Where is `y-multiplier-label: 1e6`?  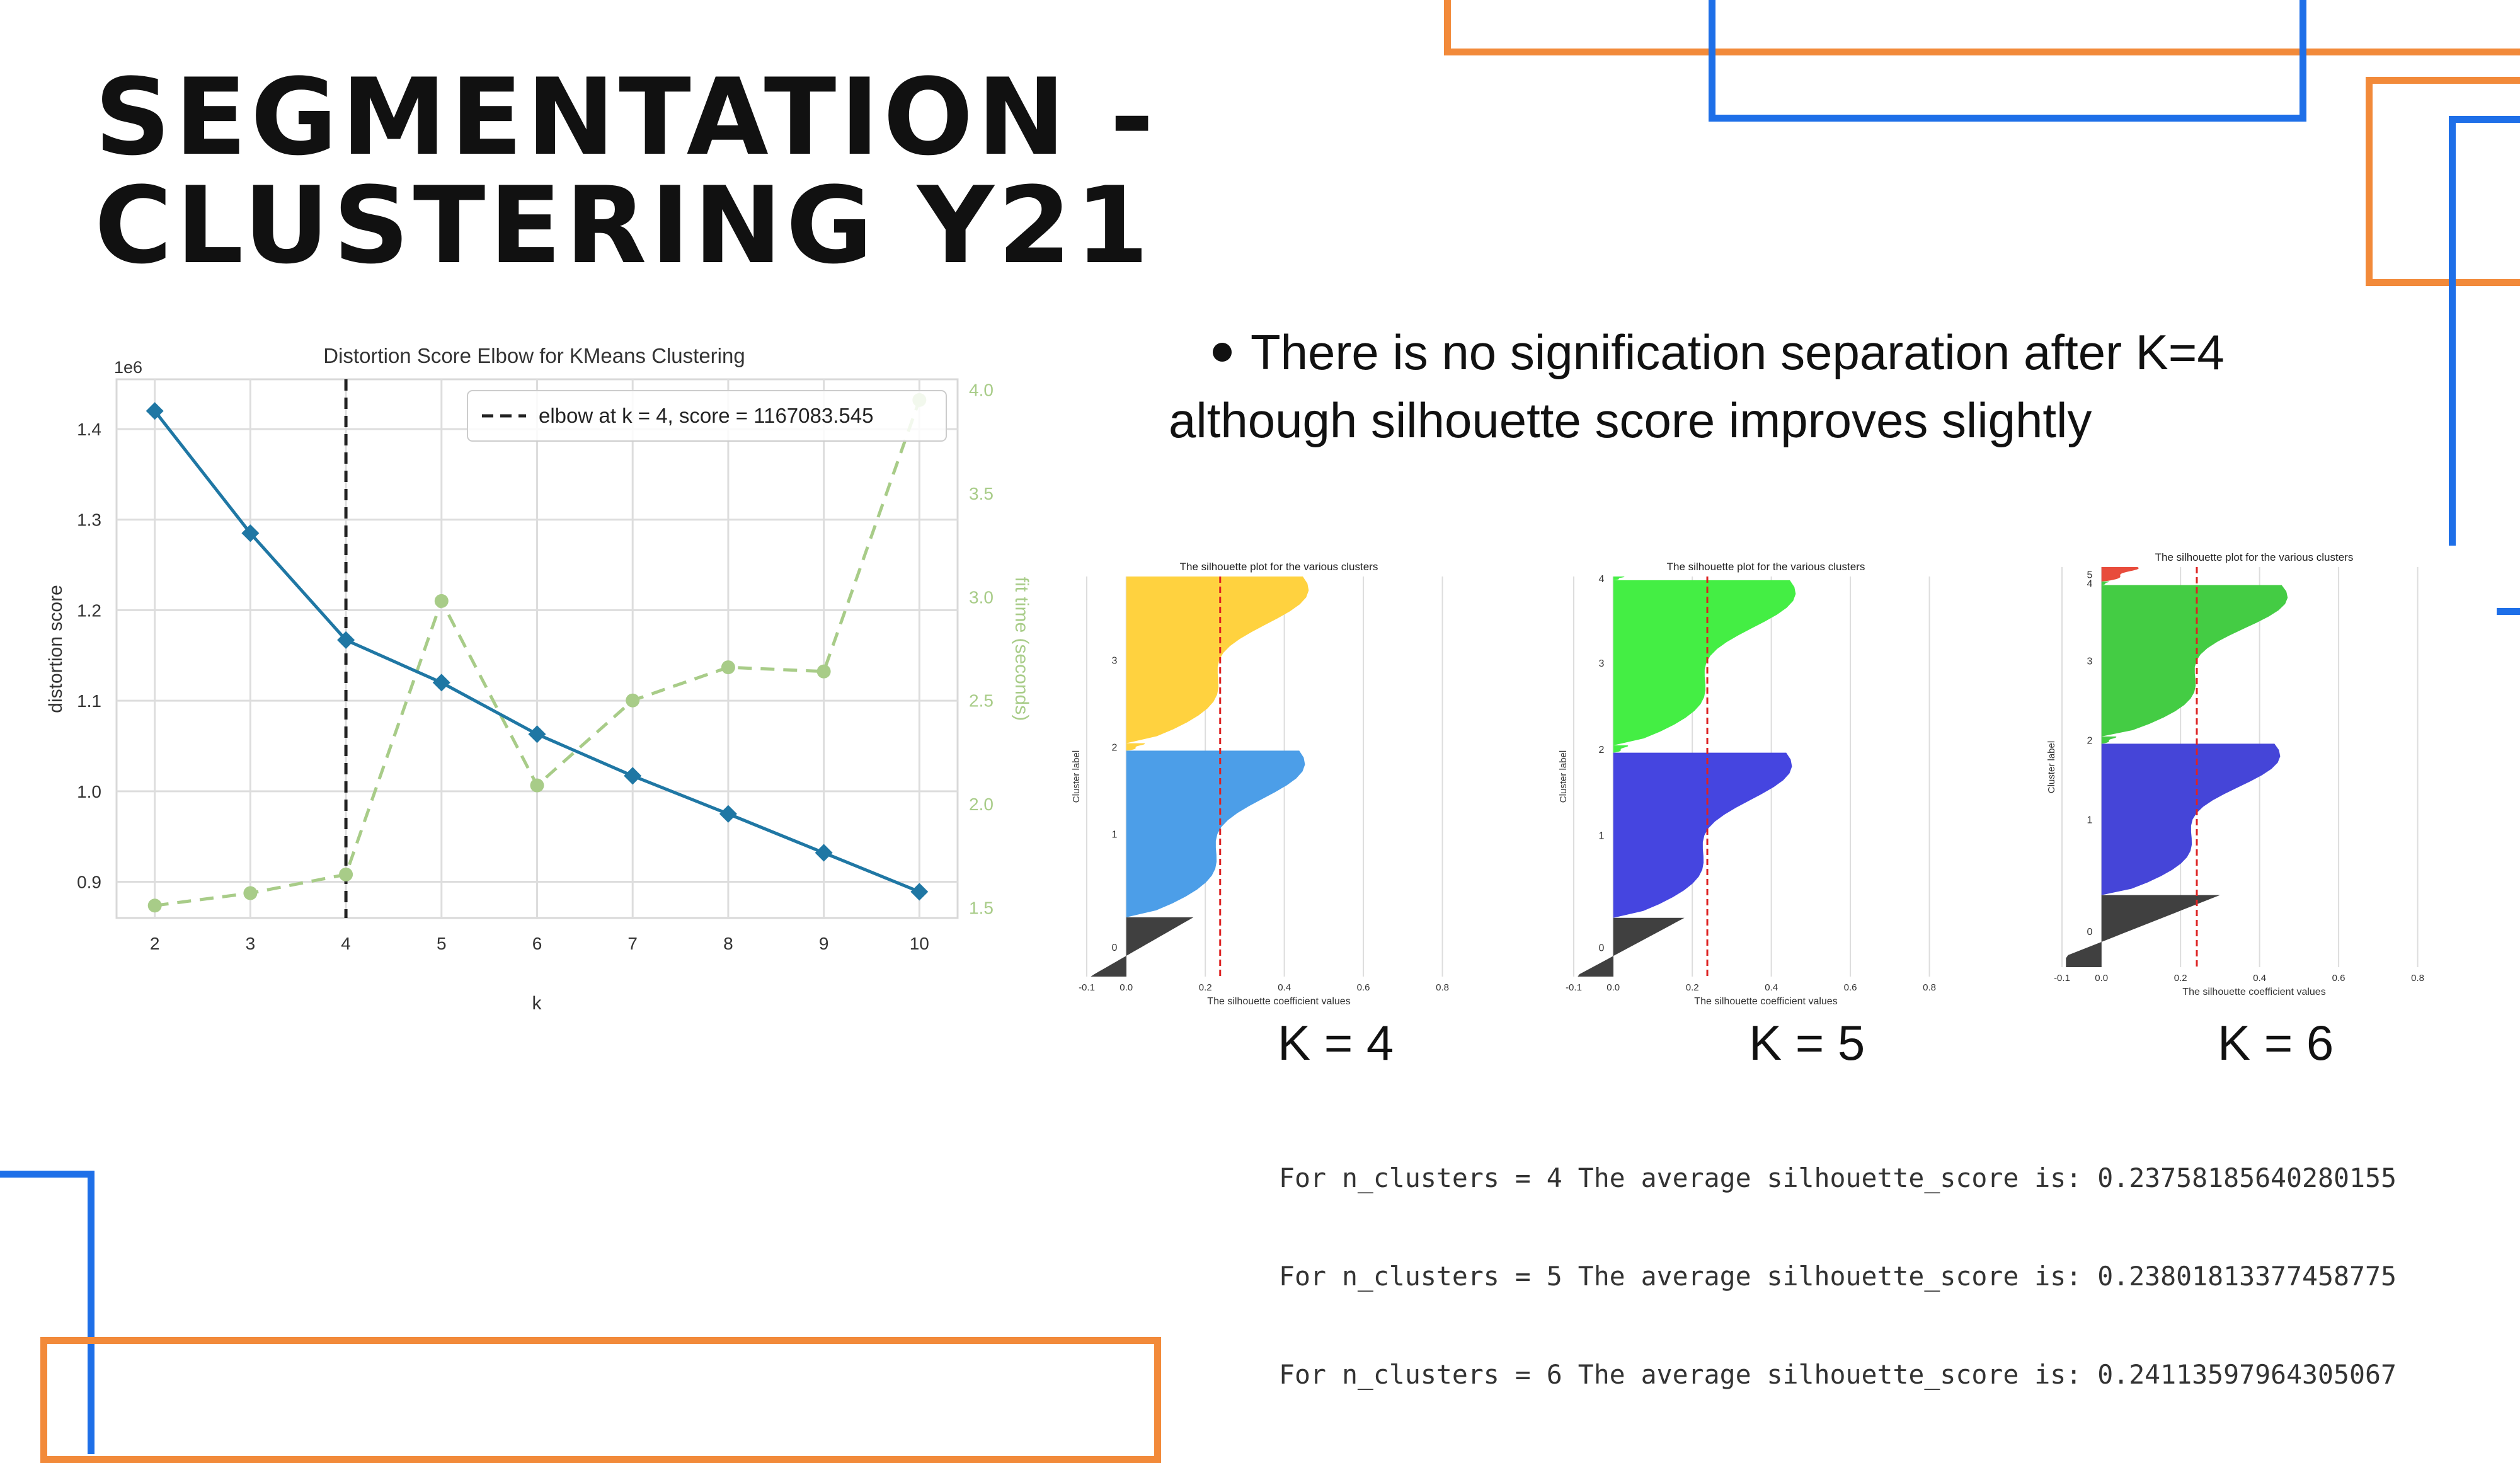 y-multiplier-label: 1e6 is located at coordinates (128, 367).